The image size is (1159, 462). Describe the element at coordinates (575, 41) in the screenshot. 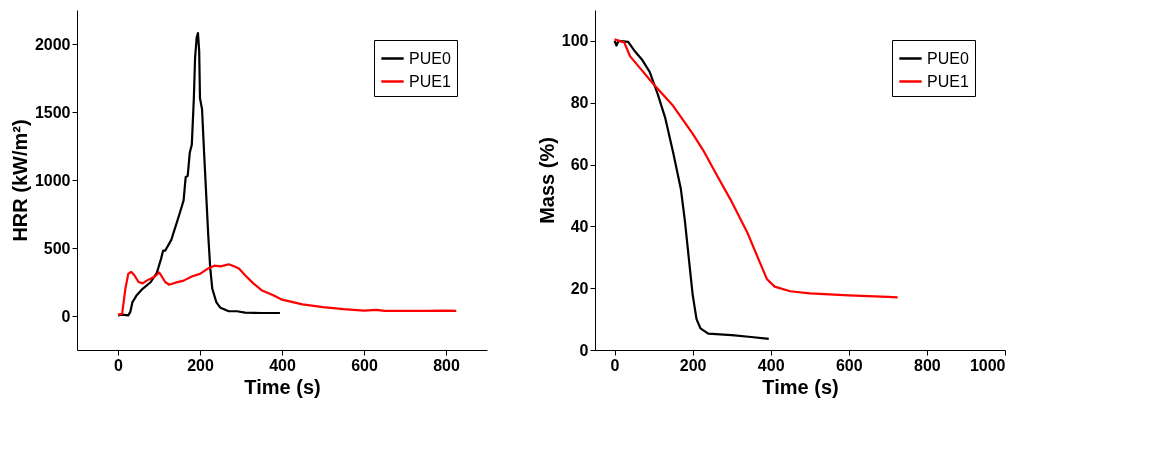

I see `y-tick-label: 100` at that location.